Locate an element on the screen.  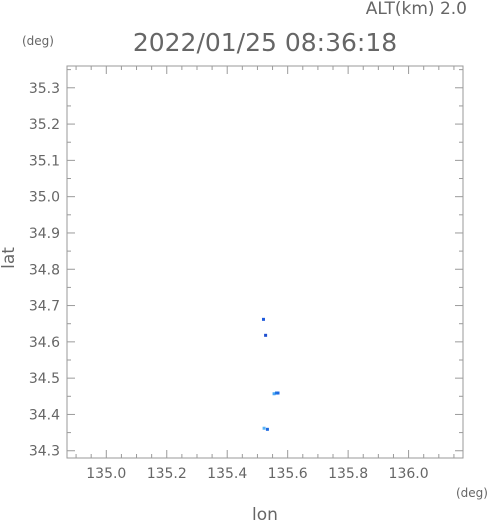
y-tick-label: 34.8 is located at coordinates (44, 270).